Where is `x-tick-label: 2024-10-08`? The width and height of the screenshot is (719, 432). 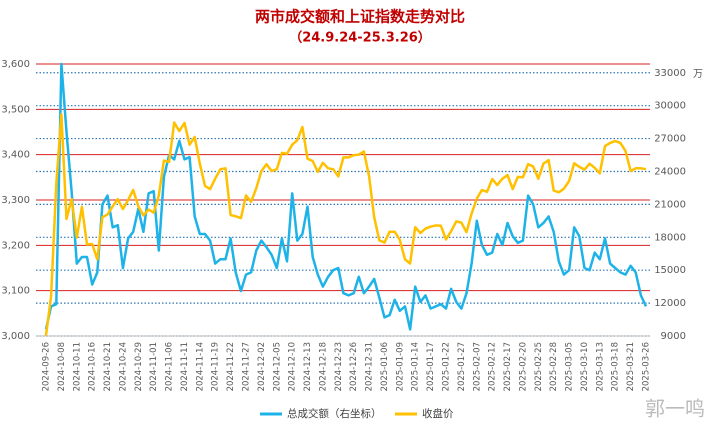 x-tick-label: 2024-10-08 is located at coordinates (62, 366).